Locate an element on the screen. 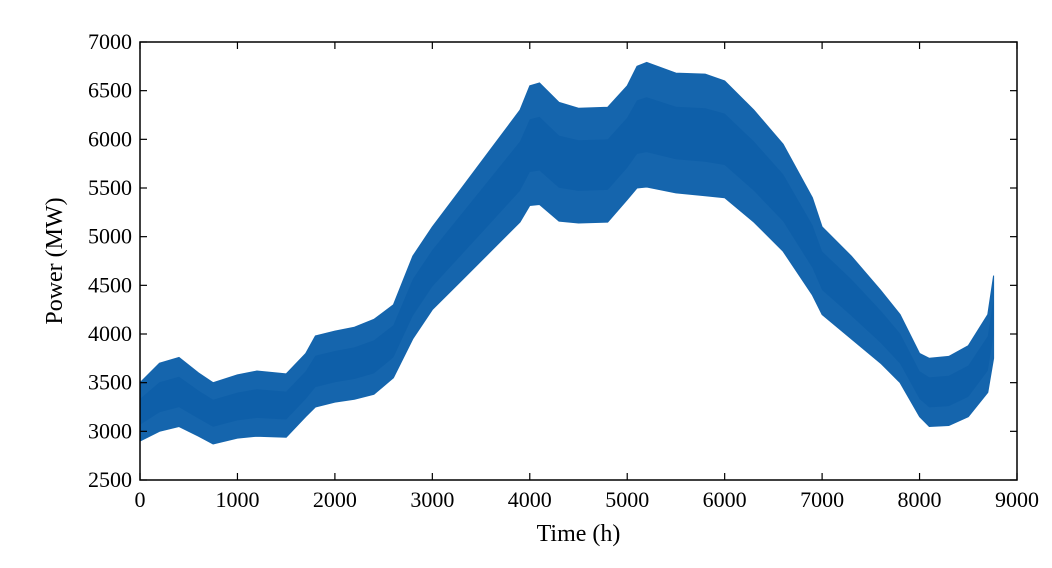  x-tick-label-1: 1000 is located at coordinates (237, 499).